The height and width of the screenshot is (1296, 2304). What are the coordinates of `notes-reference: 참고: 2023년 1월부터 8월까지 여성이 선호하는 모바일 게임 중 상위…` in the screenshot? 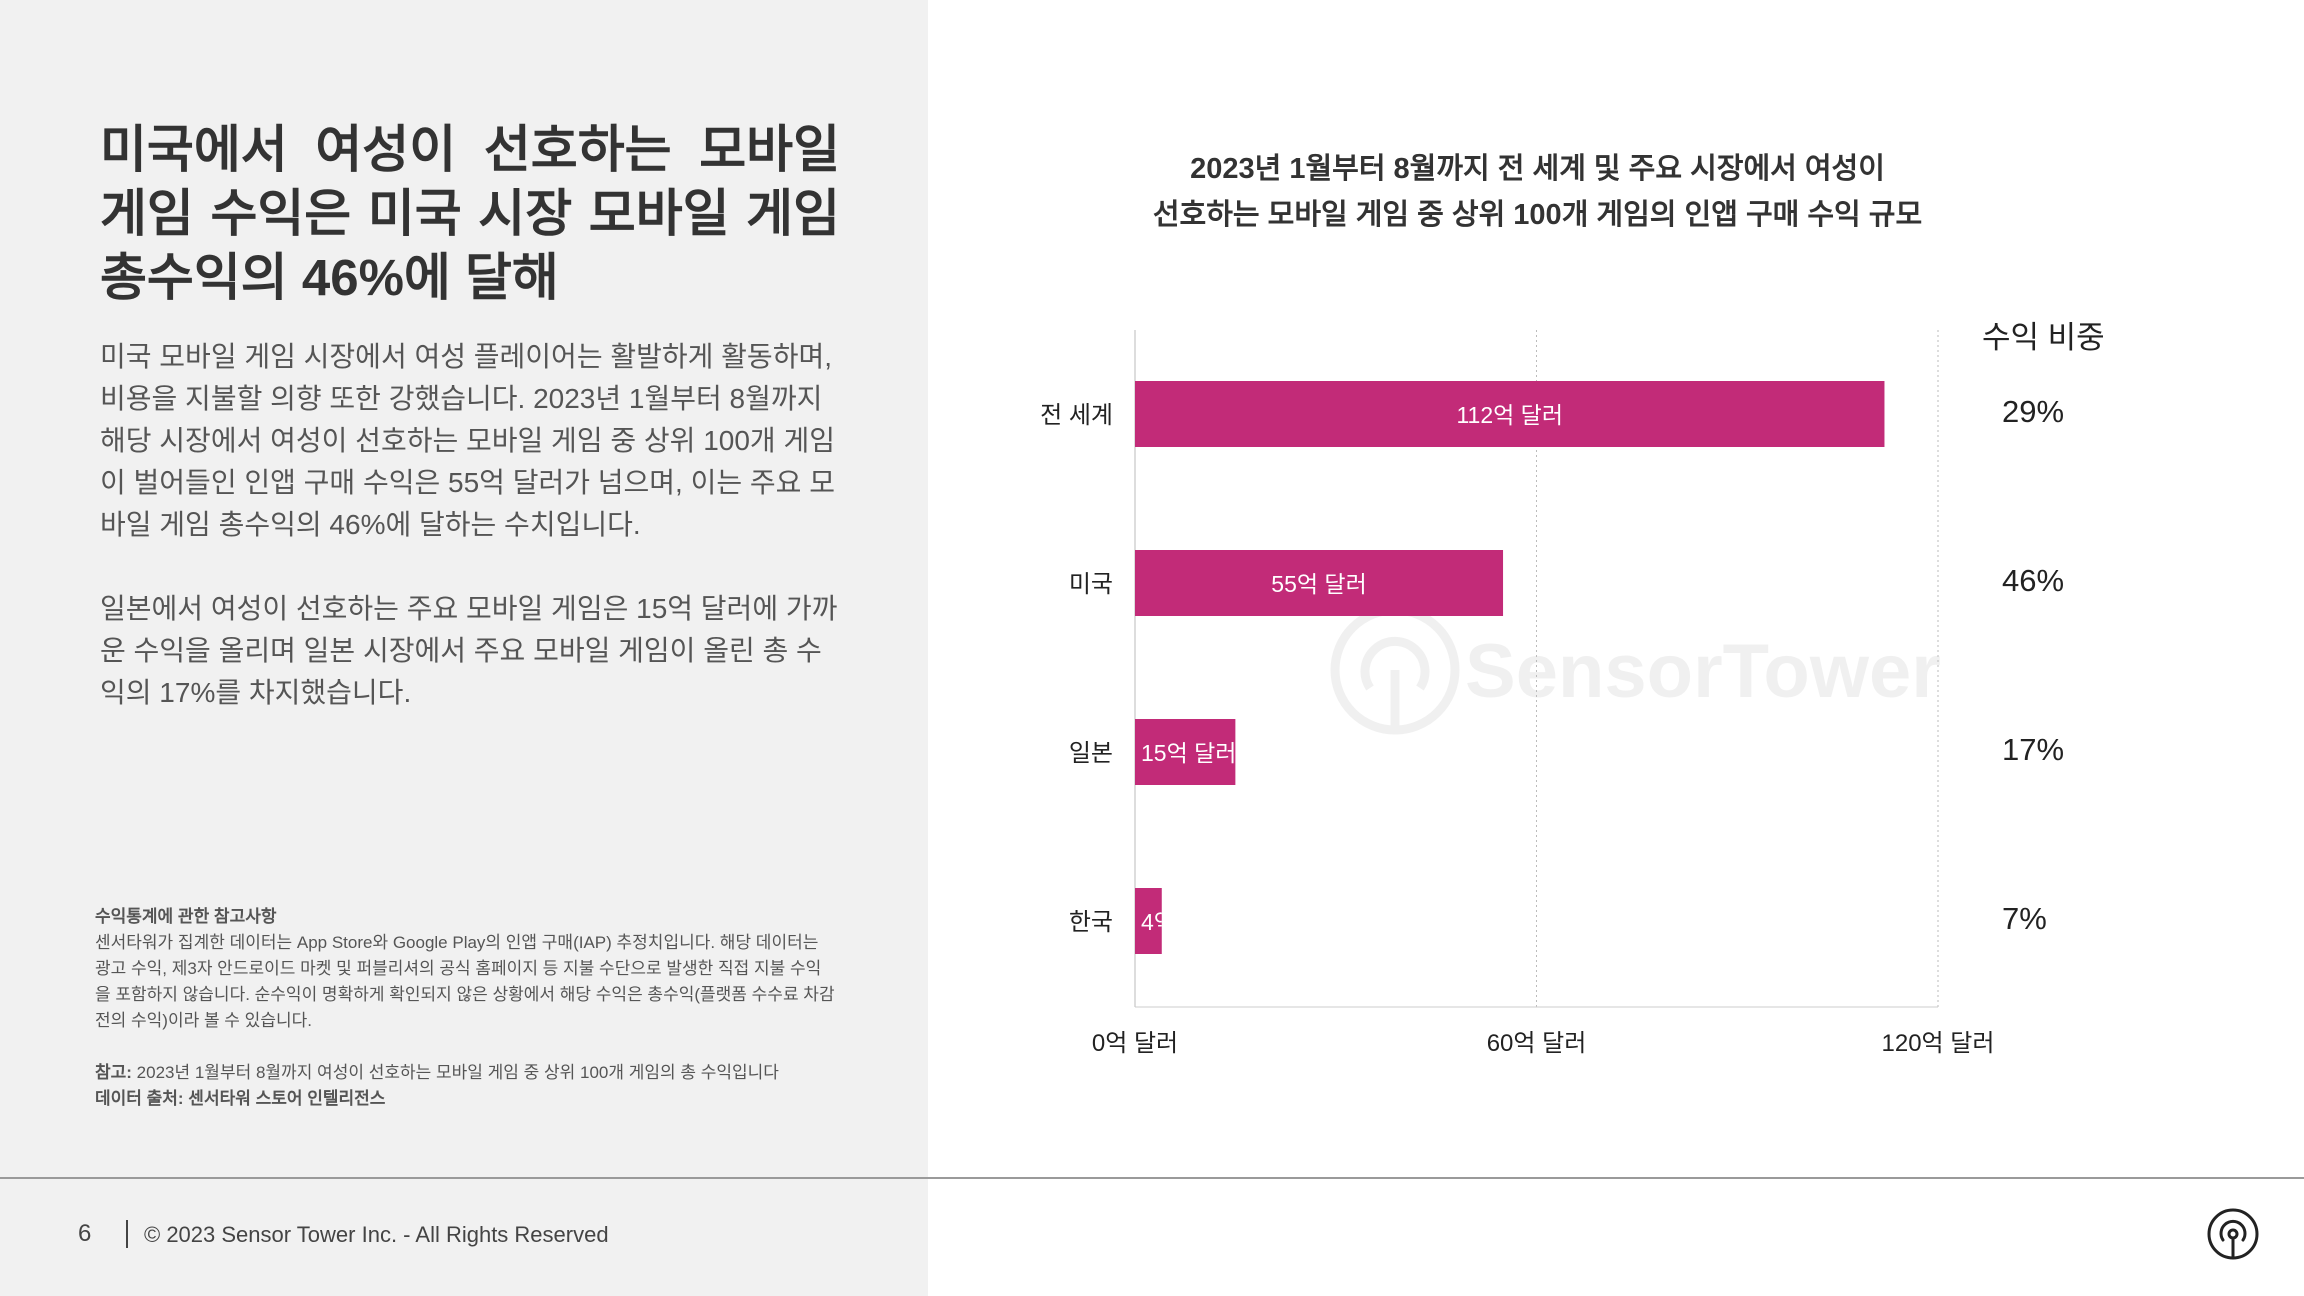 It's located at (465, 1073).